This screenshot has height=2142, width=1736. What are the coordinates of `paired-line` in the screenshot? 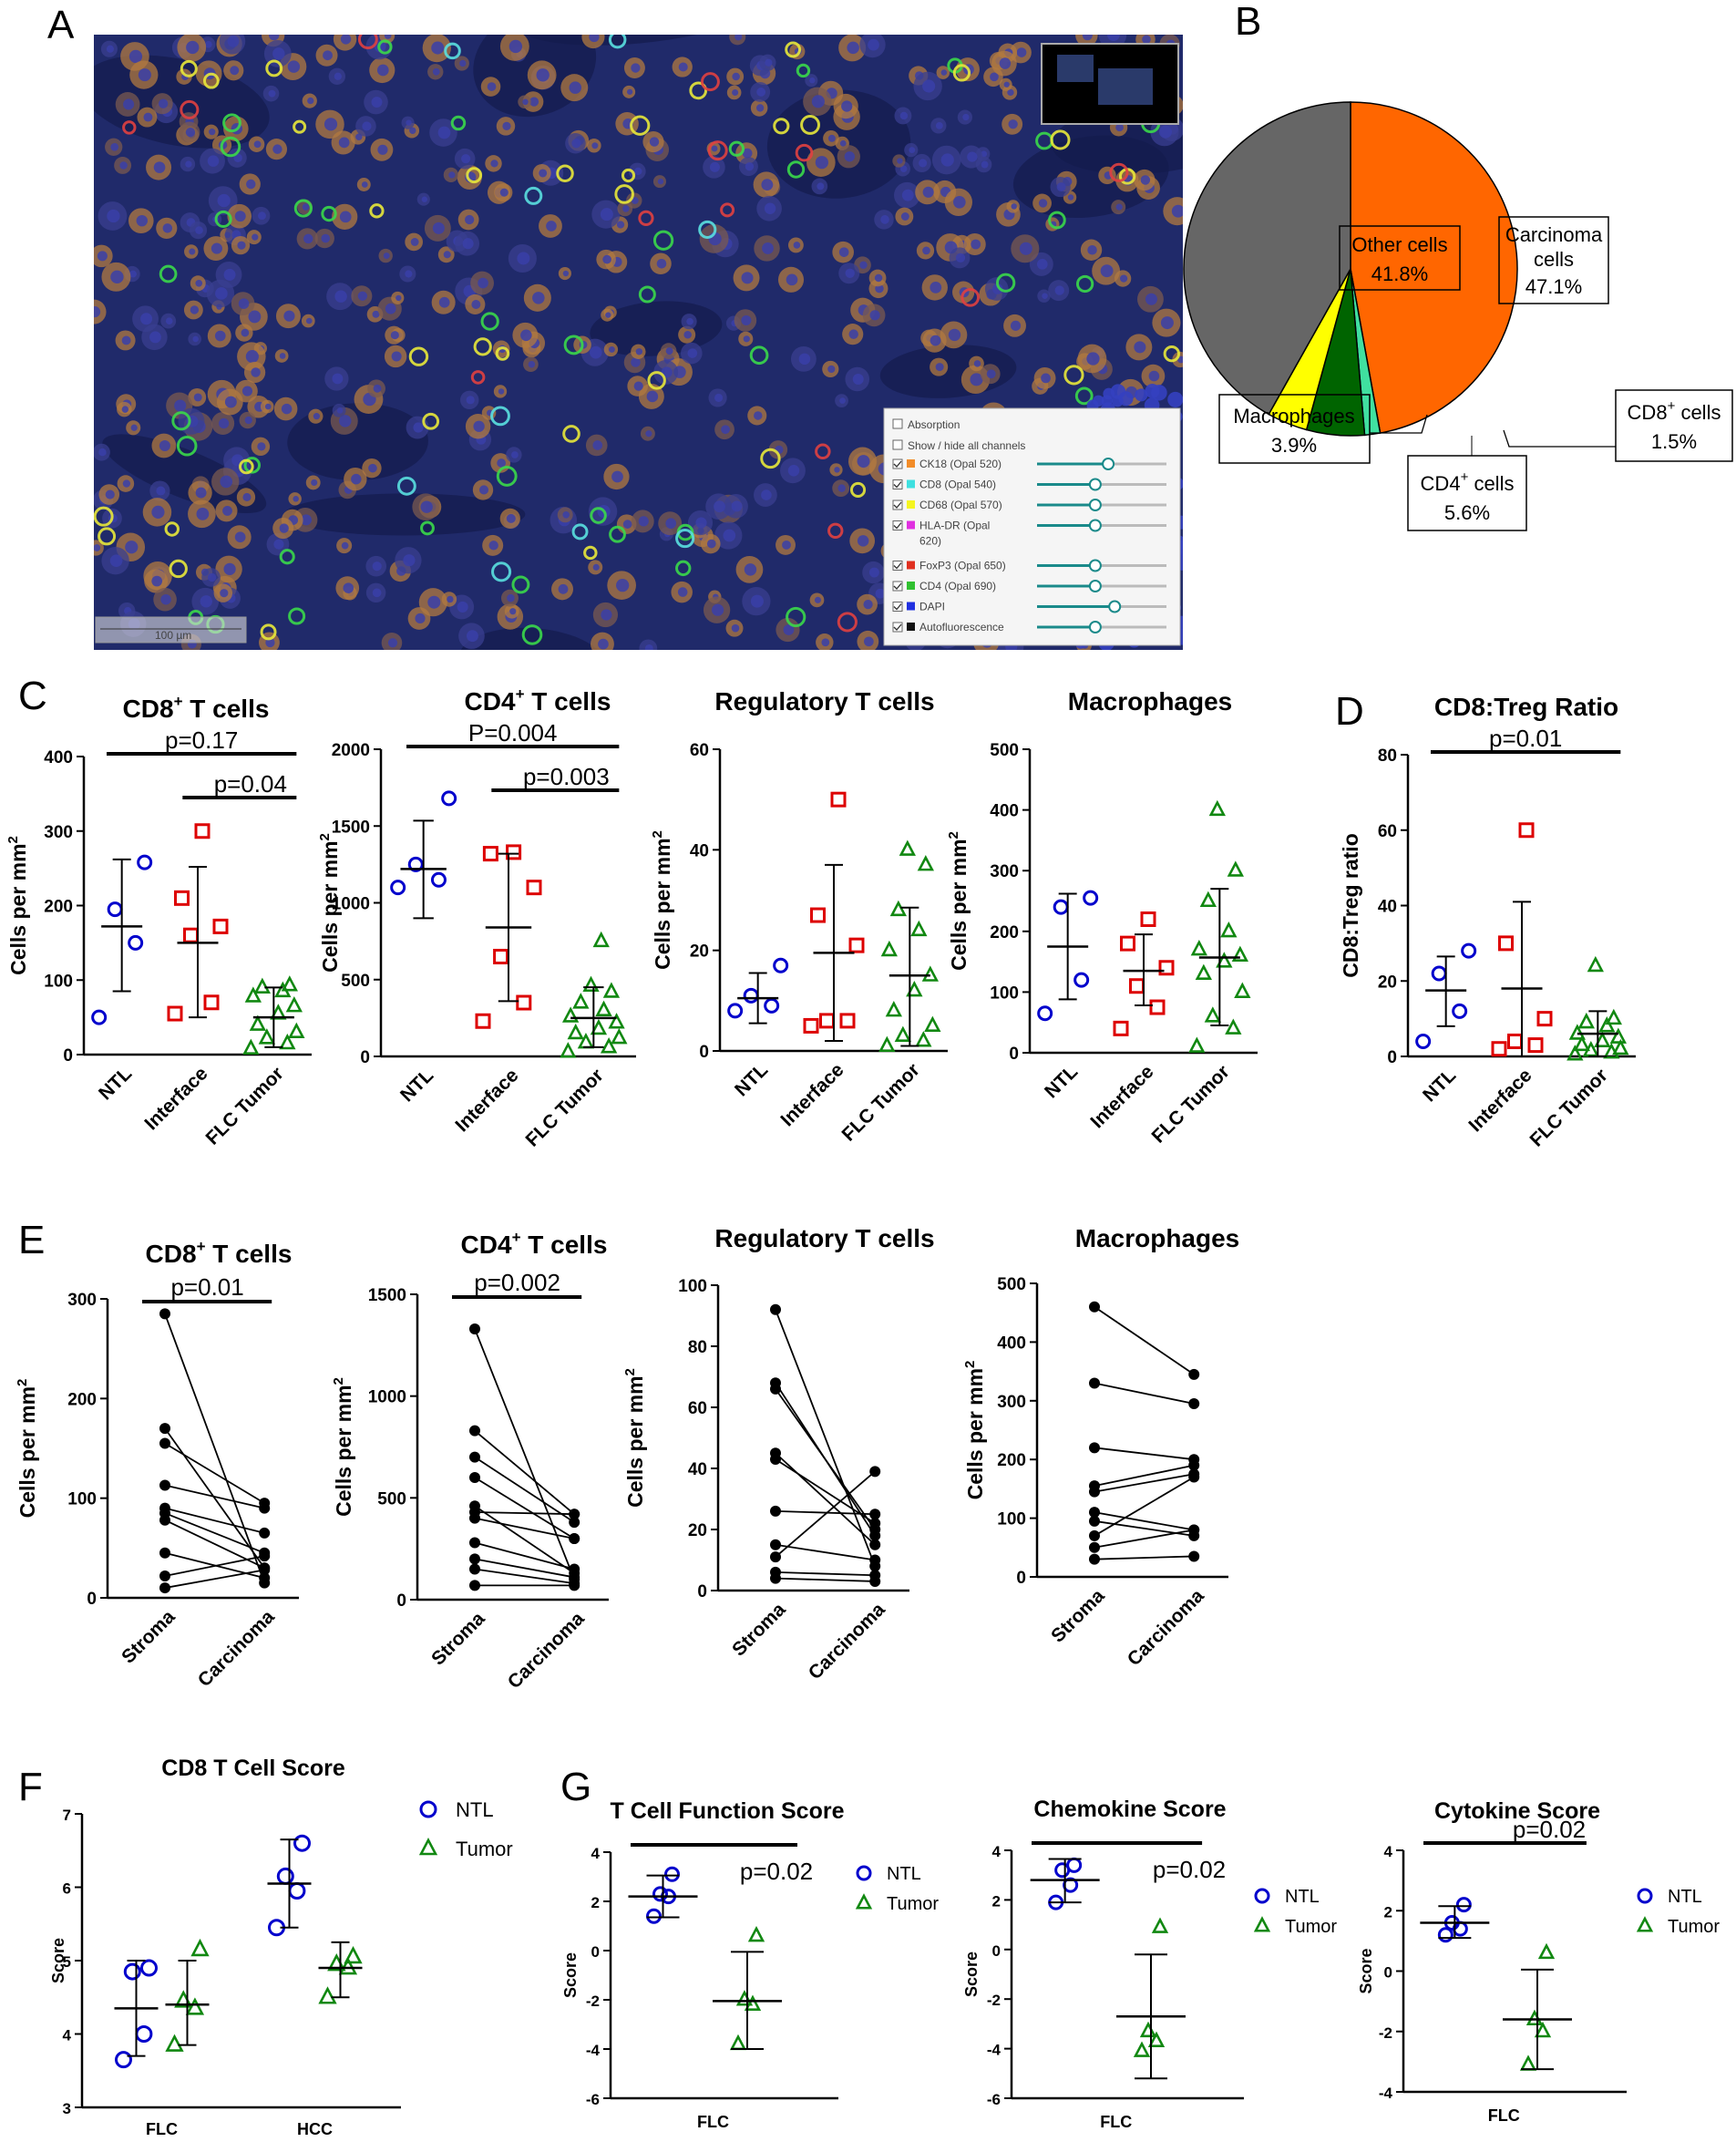 It's located at (1144, 1341).